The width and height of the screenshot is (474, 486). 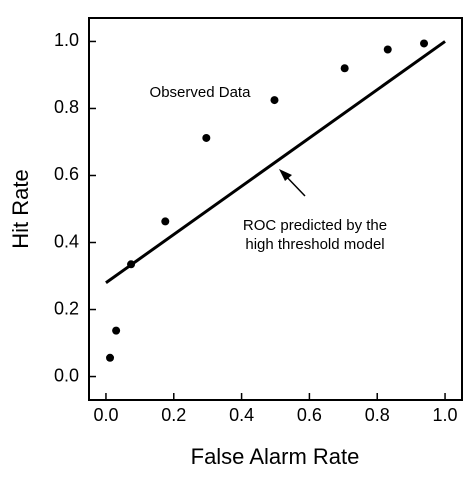 I want to click on x-tick-label: 0.4, so click(x=241, y=415).